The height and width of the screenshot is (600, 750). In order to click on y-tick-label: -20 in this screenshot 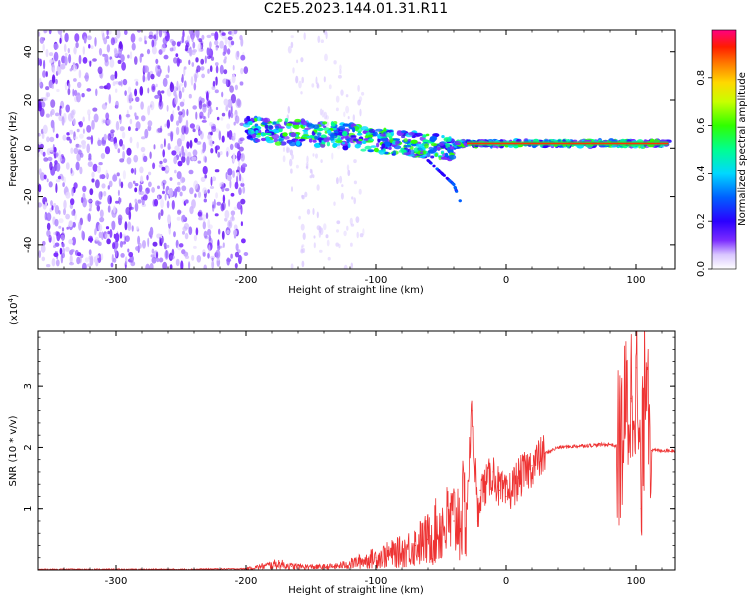, I will do `click(28, 196)`.